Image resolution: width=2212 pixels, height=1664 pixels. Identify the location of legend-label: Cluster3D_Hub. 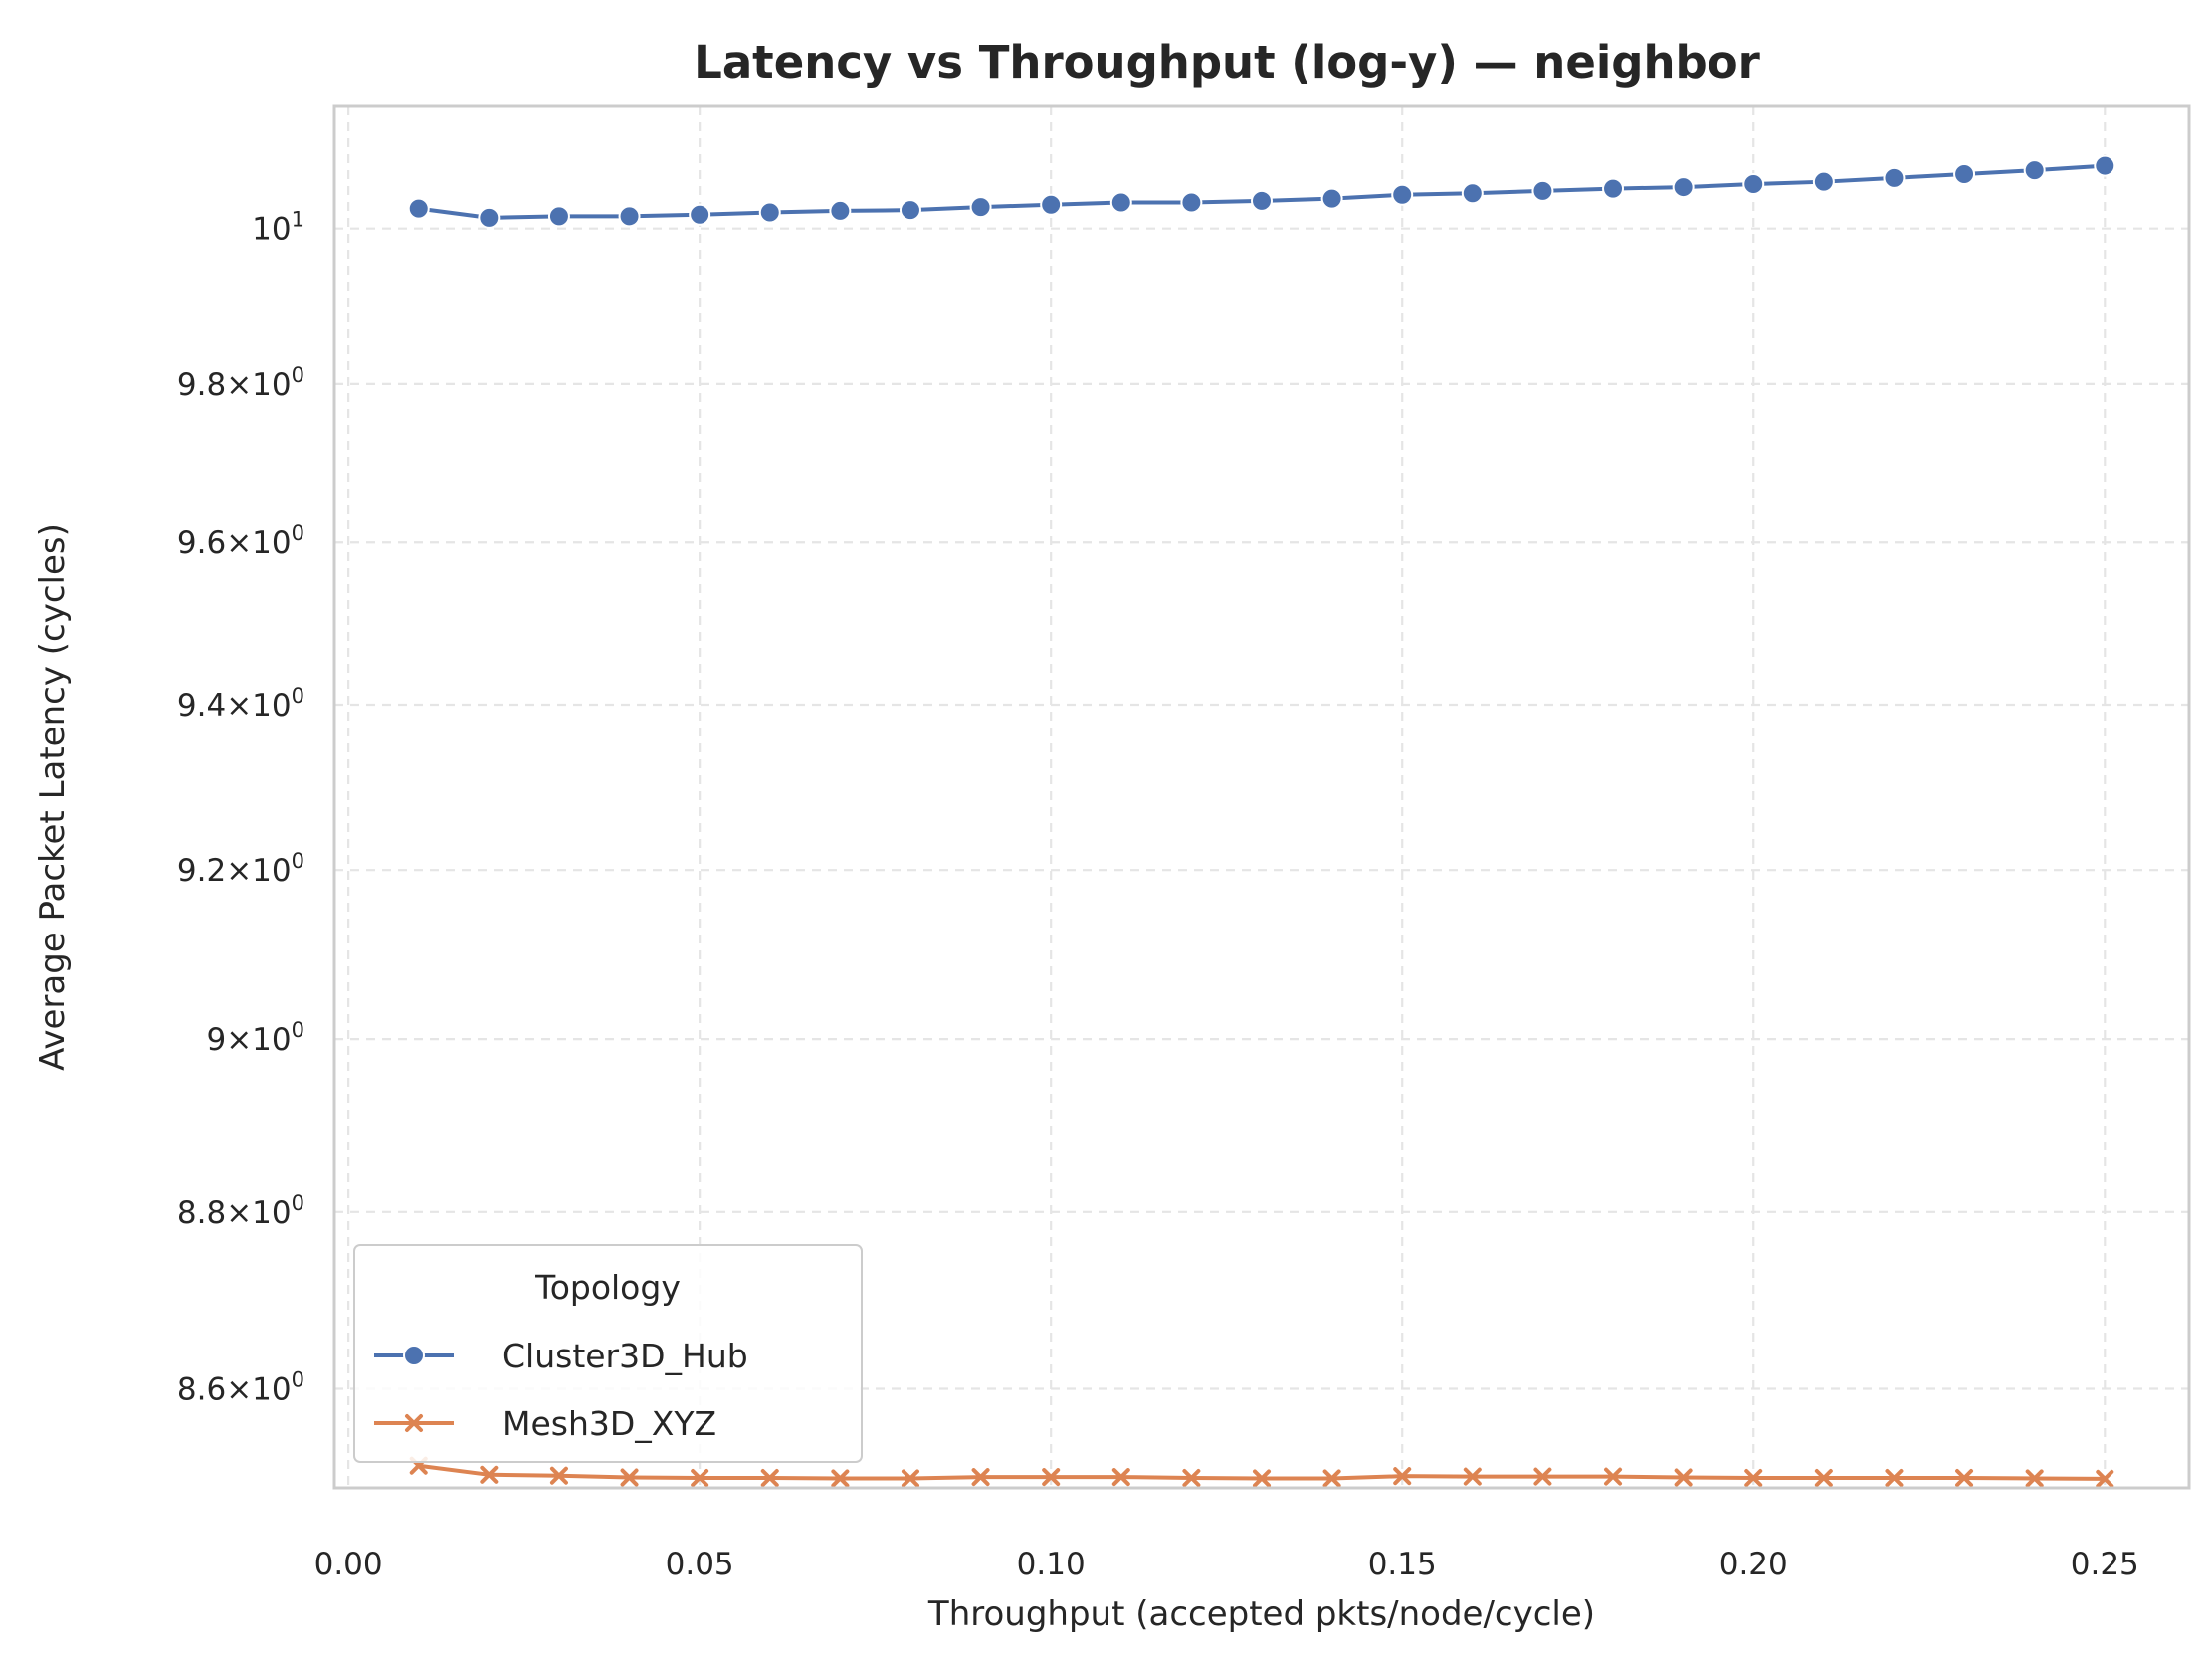
(625, 1356).